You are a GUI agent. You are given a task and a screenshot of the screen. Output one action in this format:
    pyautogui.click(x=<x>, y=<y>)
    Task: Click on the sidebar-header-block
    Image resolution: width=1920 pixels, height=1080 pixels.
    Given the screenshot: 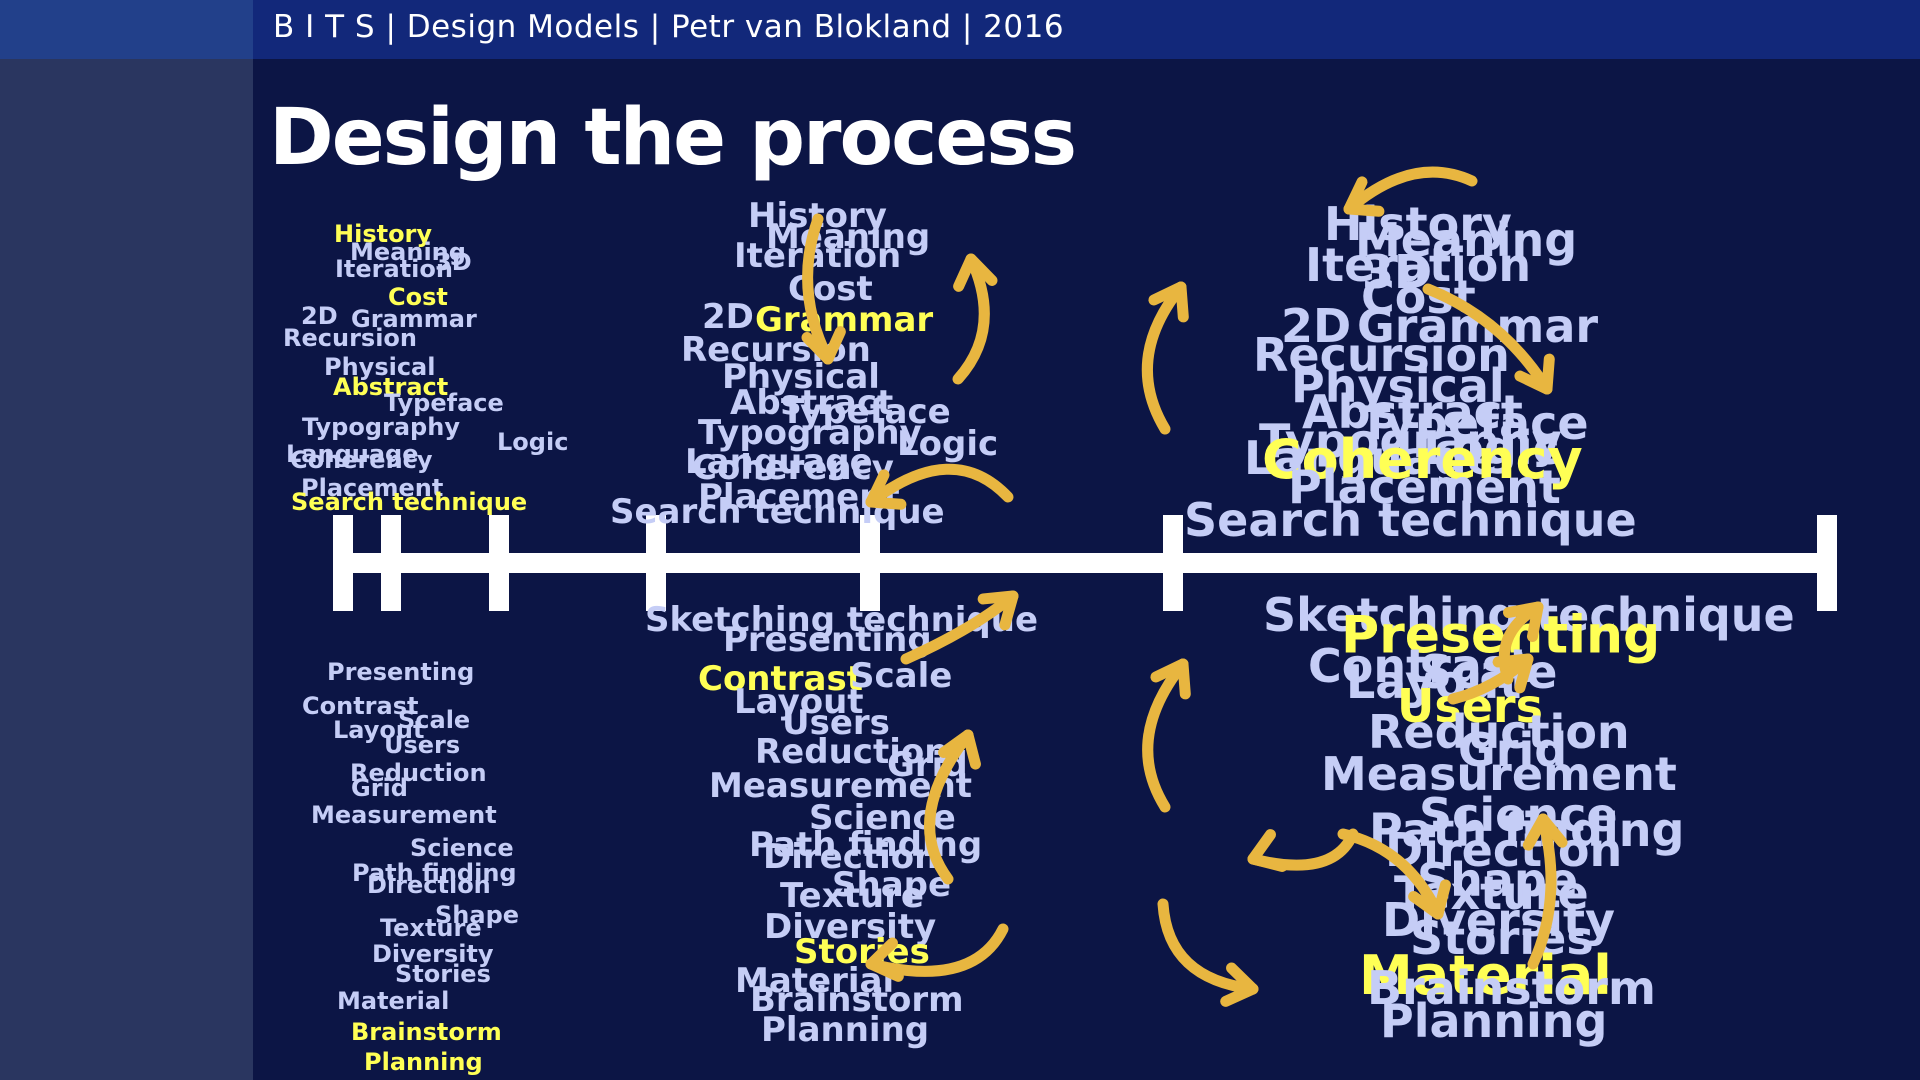 What is the action you would take?
    pyautogui.click(x=126, y=29)
    